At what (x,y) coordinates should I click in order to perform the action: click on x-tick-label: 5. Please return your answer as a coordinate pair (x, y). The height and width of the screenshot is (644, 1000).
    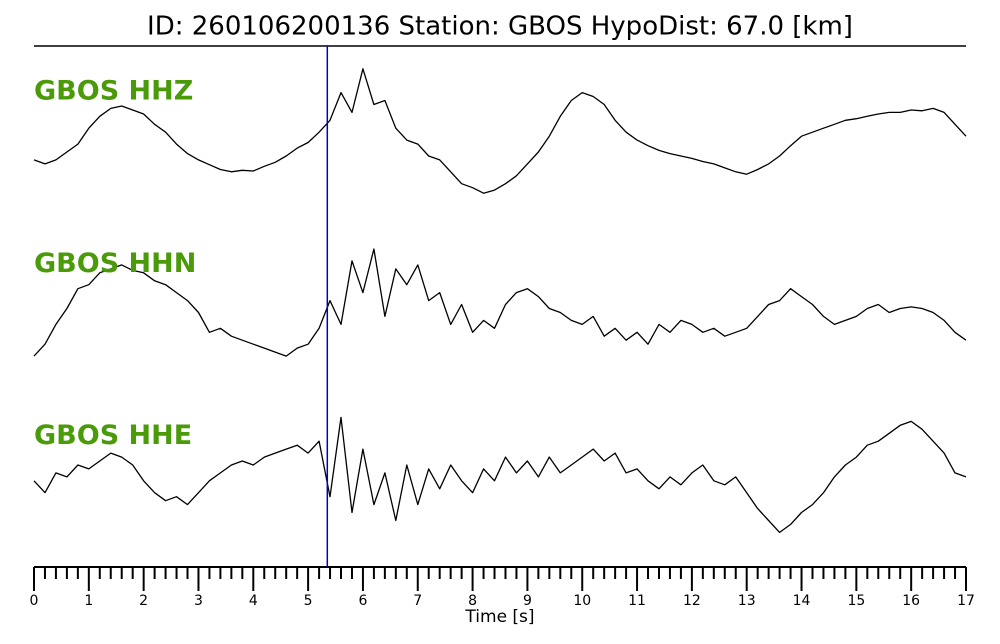
    Looking at the image, I should click on (308, 601).